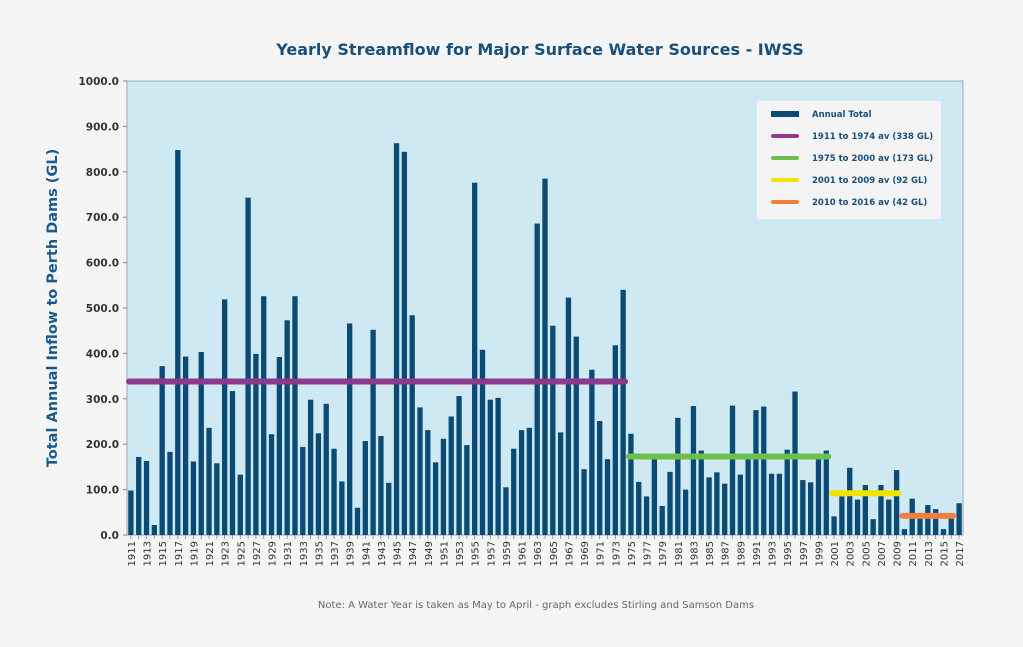  I want to click on bar-1934, so click(310, 467).